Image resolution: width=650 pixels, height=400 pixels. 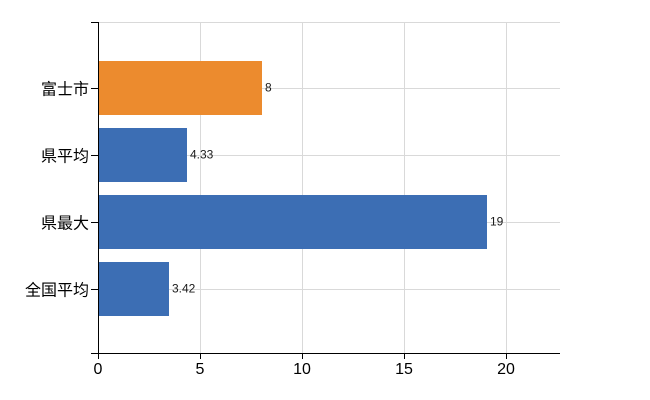 What do you see at coordinates (202, 154) in the screenshot?
I see `bar-value-label: 4.33` at bounding box center [202, 154].